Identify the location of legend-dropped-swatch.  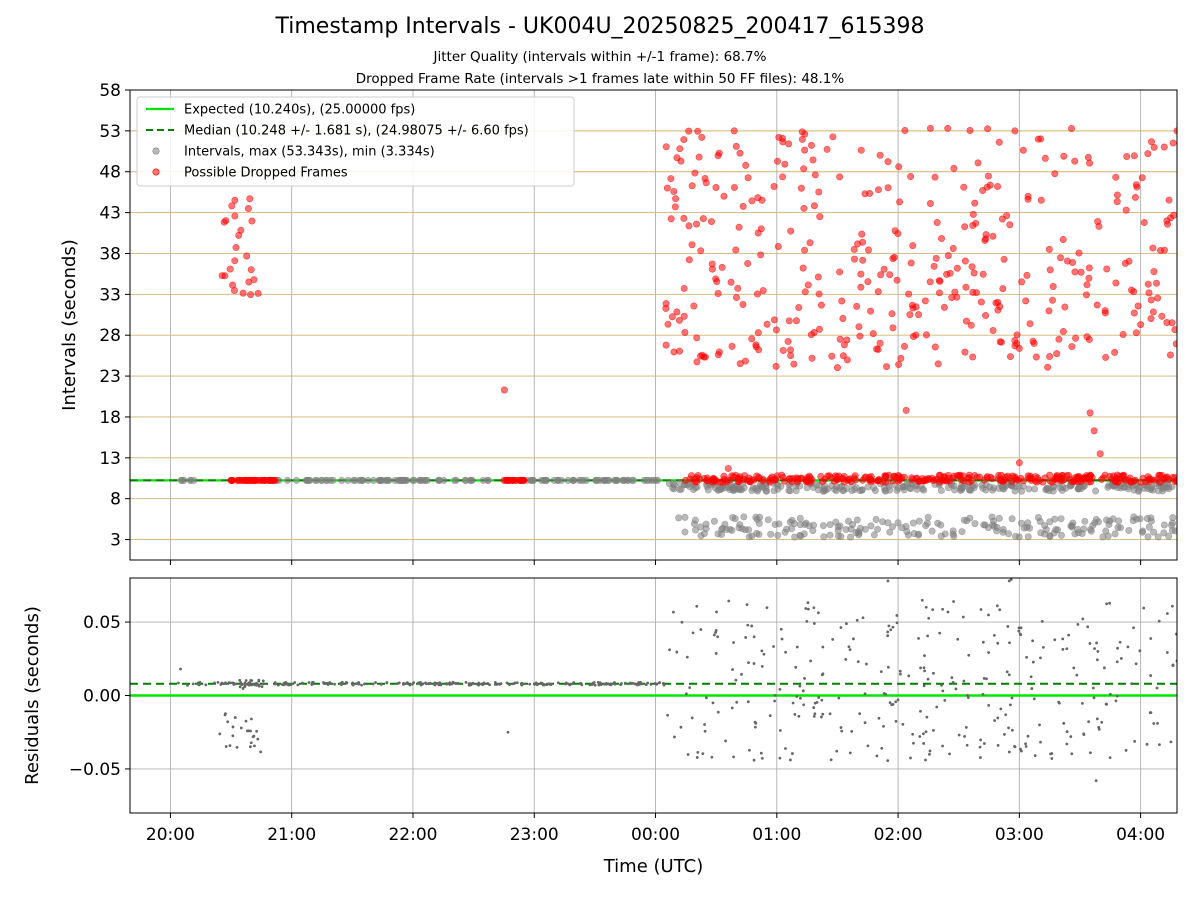
(156, 172).